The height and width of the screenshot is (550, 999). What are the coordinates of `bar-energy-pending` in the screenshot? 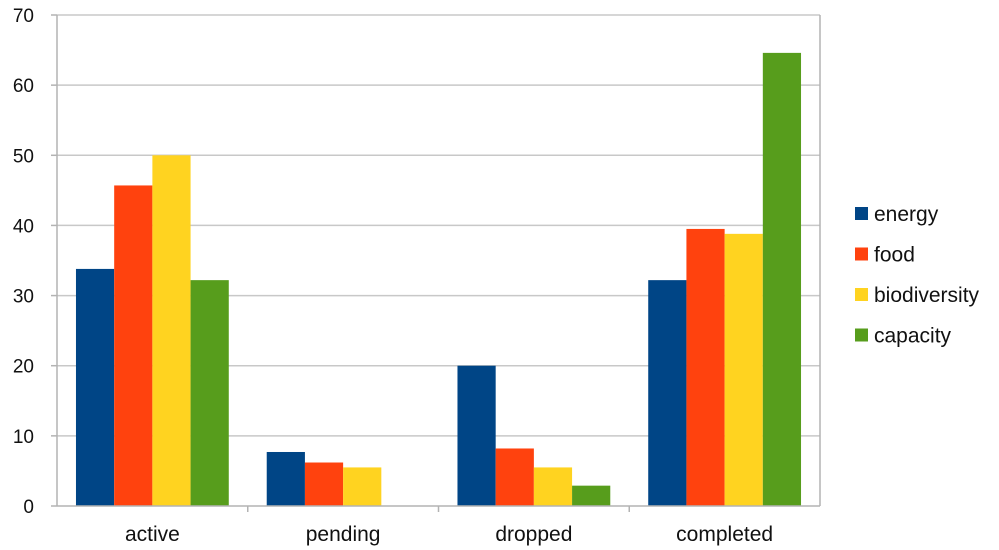 It's located at (285, 478).